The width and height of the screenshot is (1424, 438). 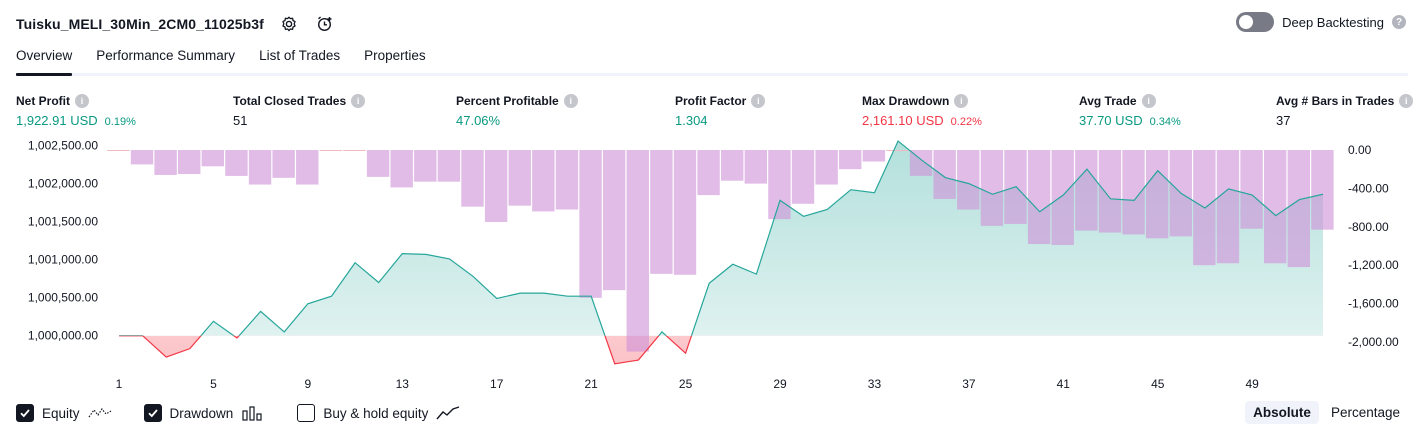 I want to click on deep-backtesting-label: Deep Backtesting, so click(x=1333, y=22).